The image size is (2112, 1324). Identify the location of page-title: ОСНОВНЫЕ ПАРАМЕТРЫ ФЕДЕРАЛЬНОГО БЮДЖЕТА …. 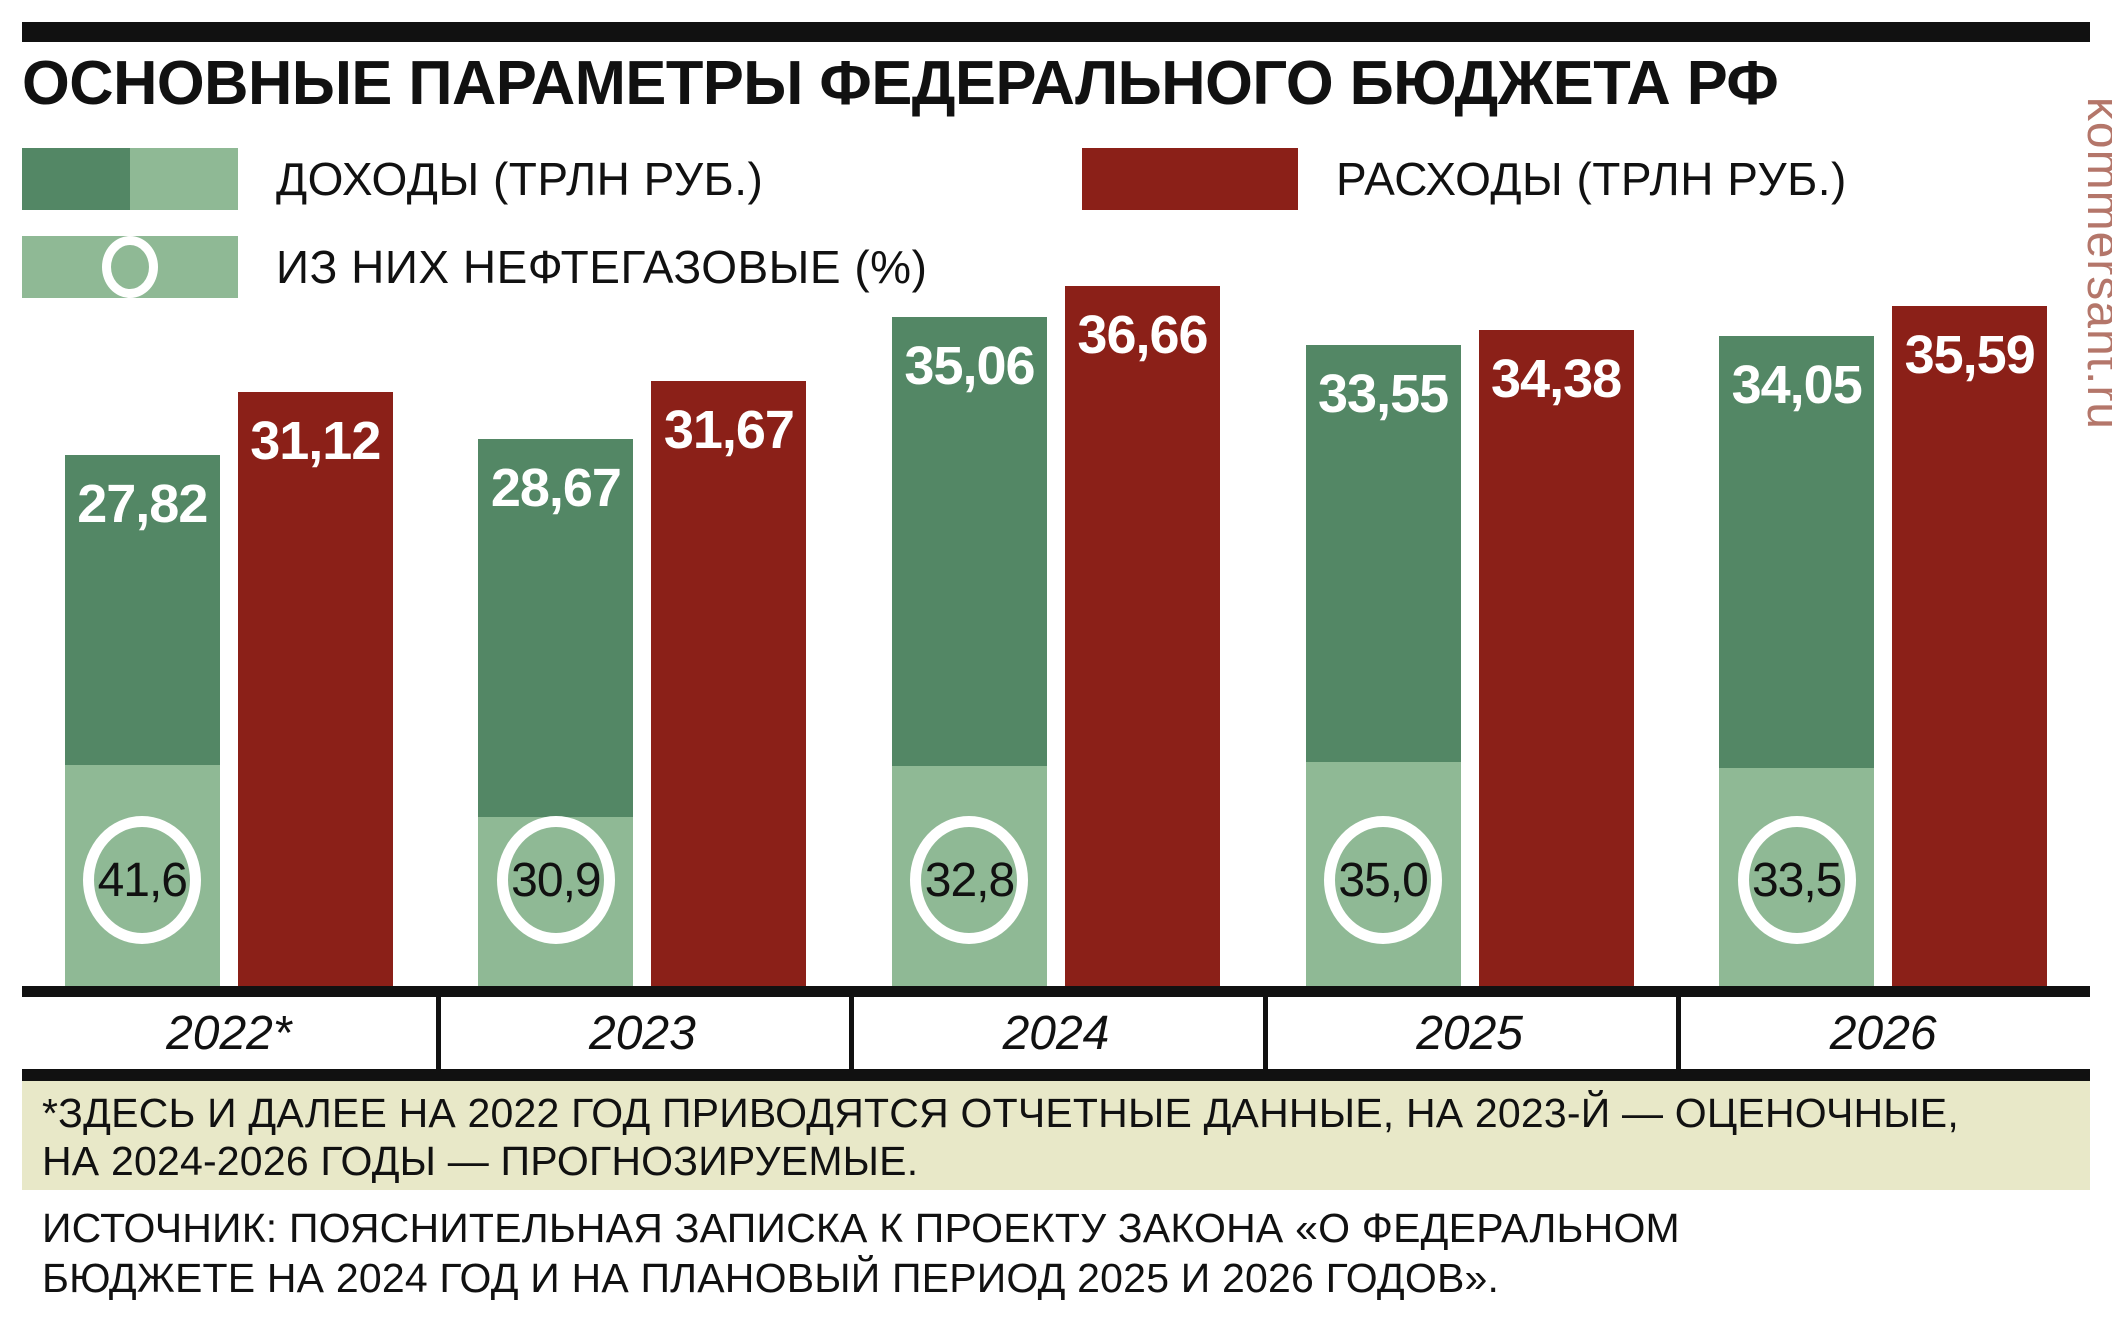
(900, 83).